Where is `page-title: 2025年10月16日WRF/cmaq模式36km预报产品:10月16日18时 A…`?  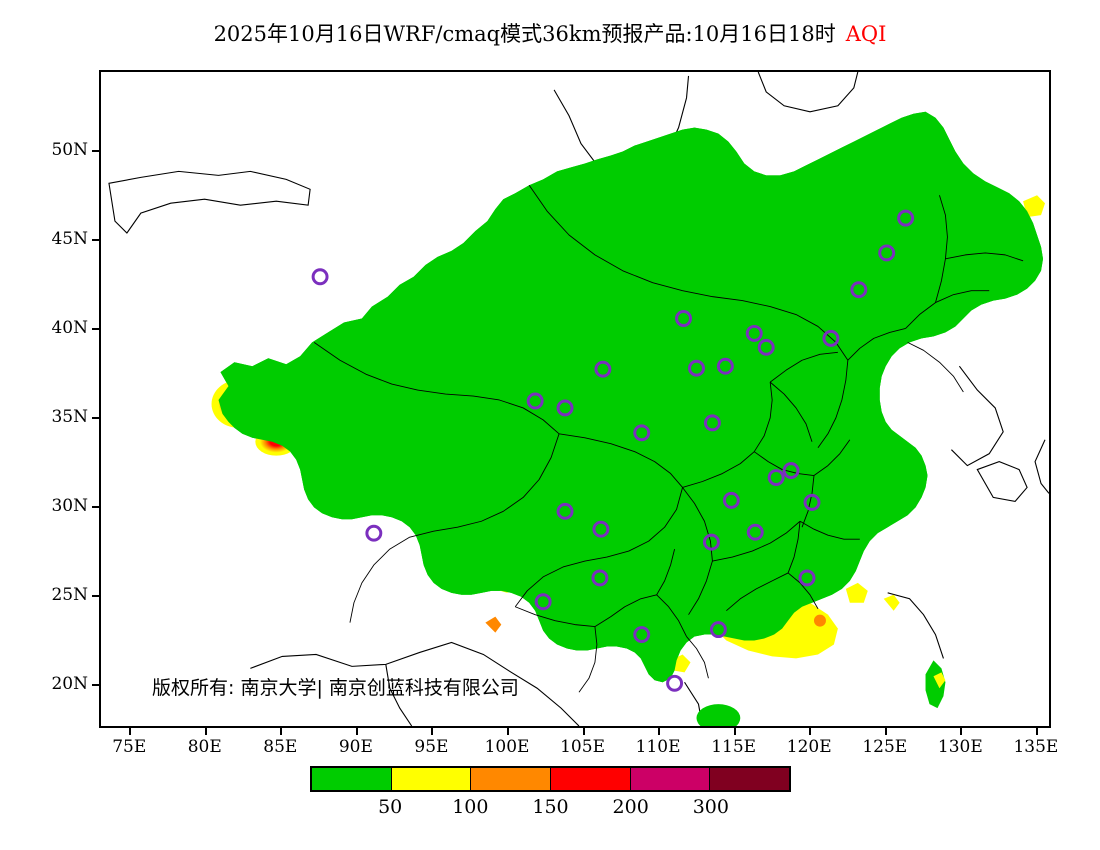 page-title: 2025年10月16日WRF/cmaq模式36km预报产品:10月16日18时 A… is located at coordinates (550, 33).